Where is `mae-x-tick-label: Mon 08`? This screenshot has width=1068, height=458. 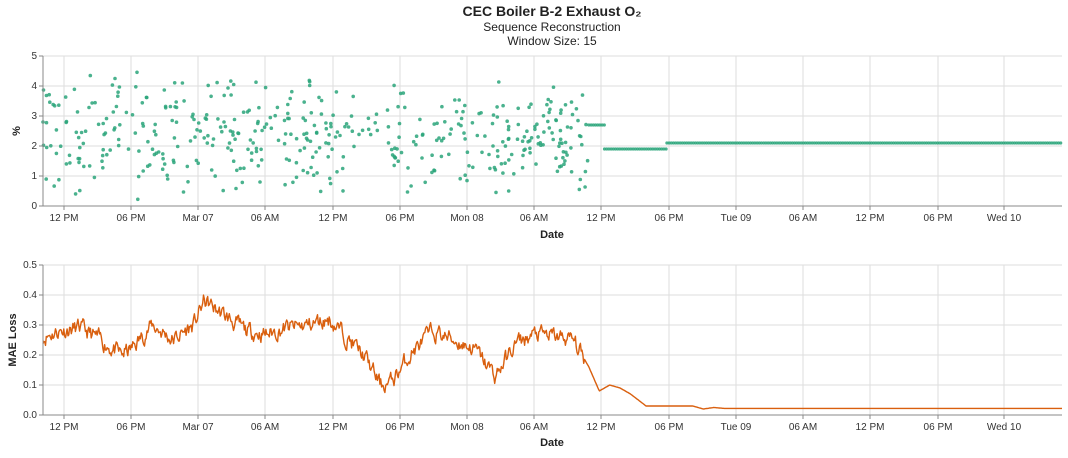 mae-x-tick-label: Mon 08 is located at coordinates (467, 427).